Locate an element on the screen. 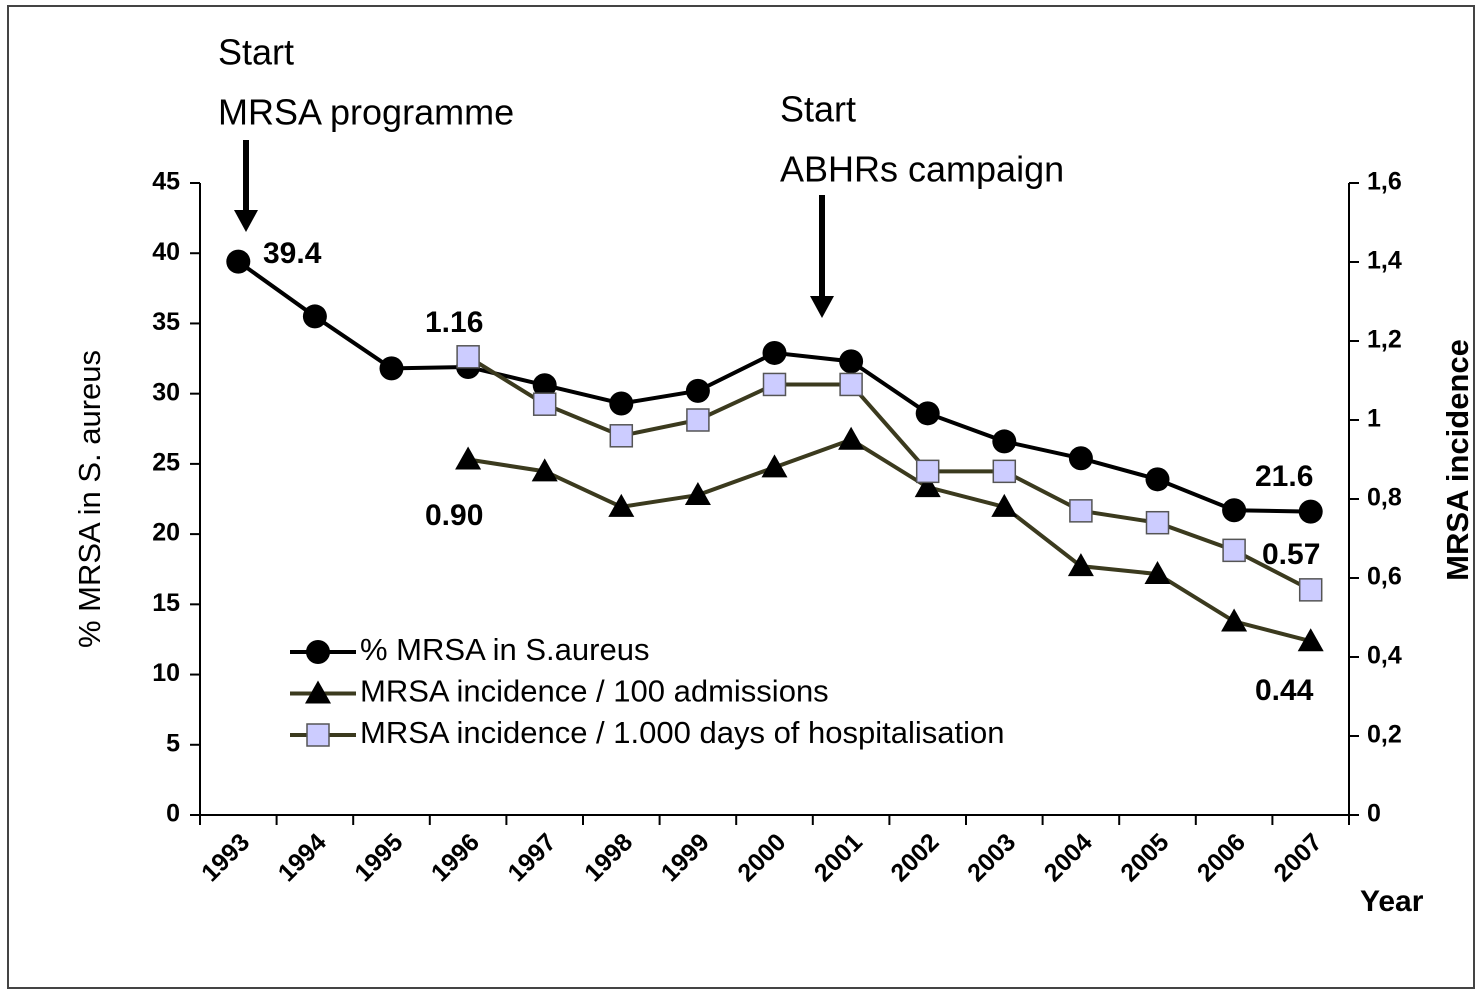 The height and width of the screenshot is (995, 1477). data-label: 0.90 is located at coordinates (454, 515).